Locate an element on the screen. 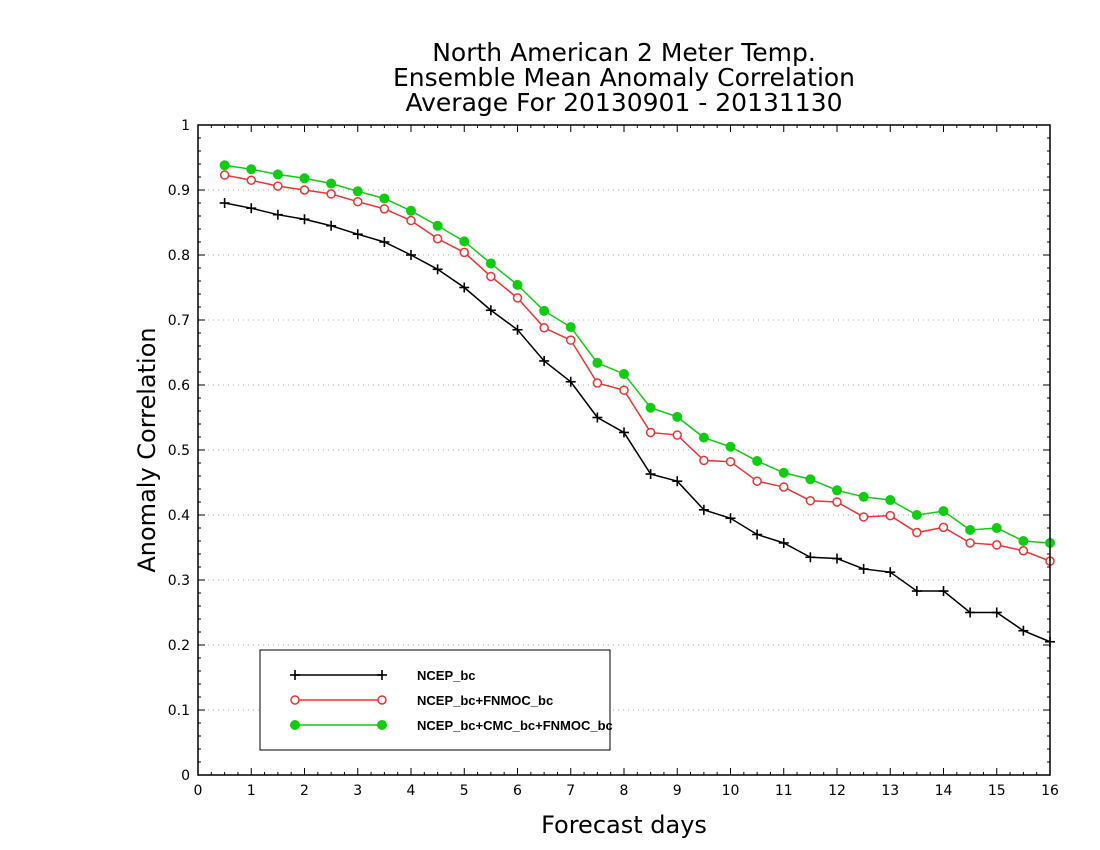 This screenshot has width=1100, height=850. x-tick-label: 11 is located at coordinates (784, 791).